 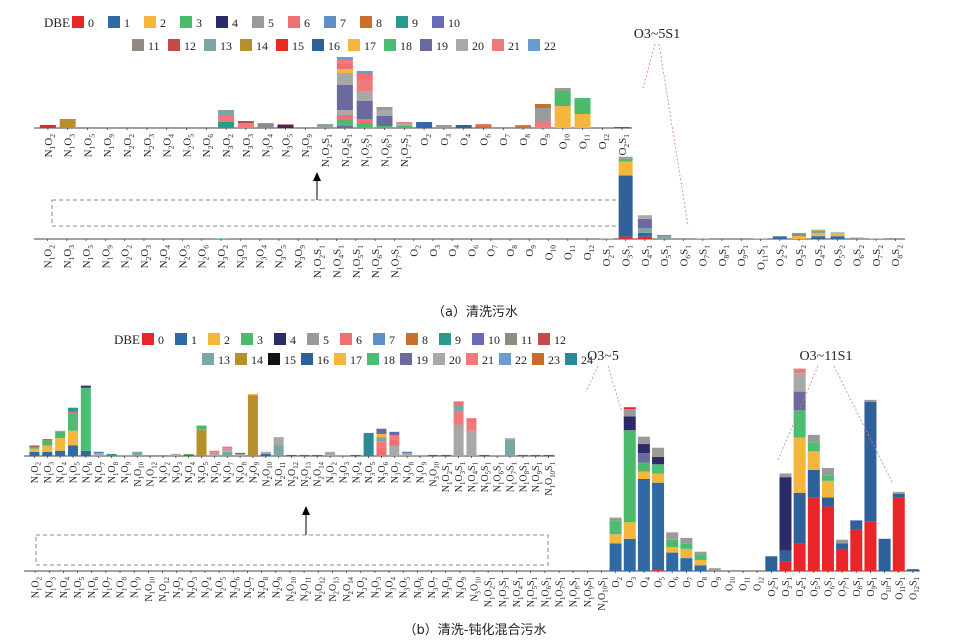 What do you see at coordinates (606, 588) in the screenshot?
I see `label-part: 10` at bounding box center [606, 588].